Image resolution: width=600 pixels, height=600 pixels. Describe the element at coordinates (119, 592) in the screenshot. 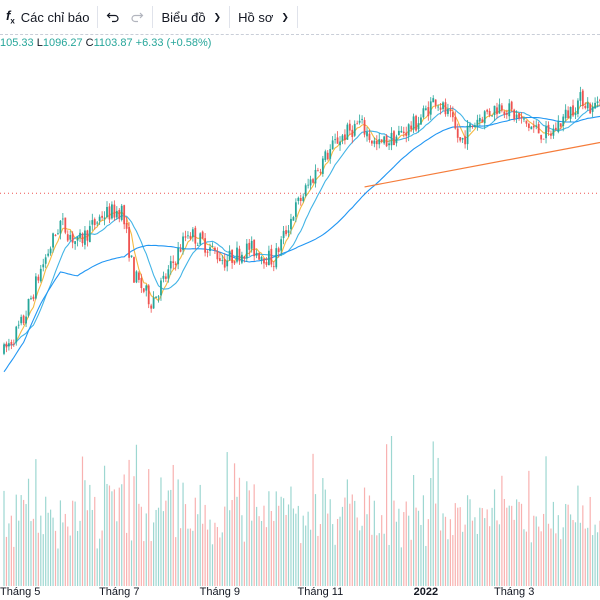

I see `x-tick-label: Tháng 7` at that location.